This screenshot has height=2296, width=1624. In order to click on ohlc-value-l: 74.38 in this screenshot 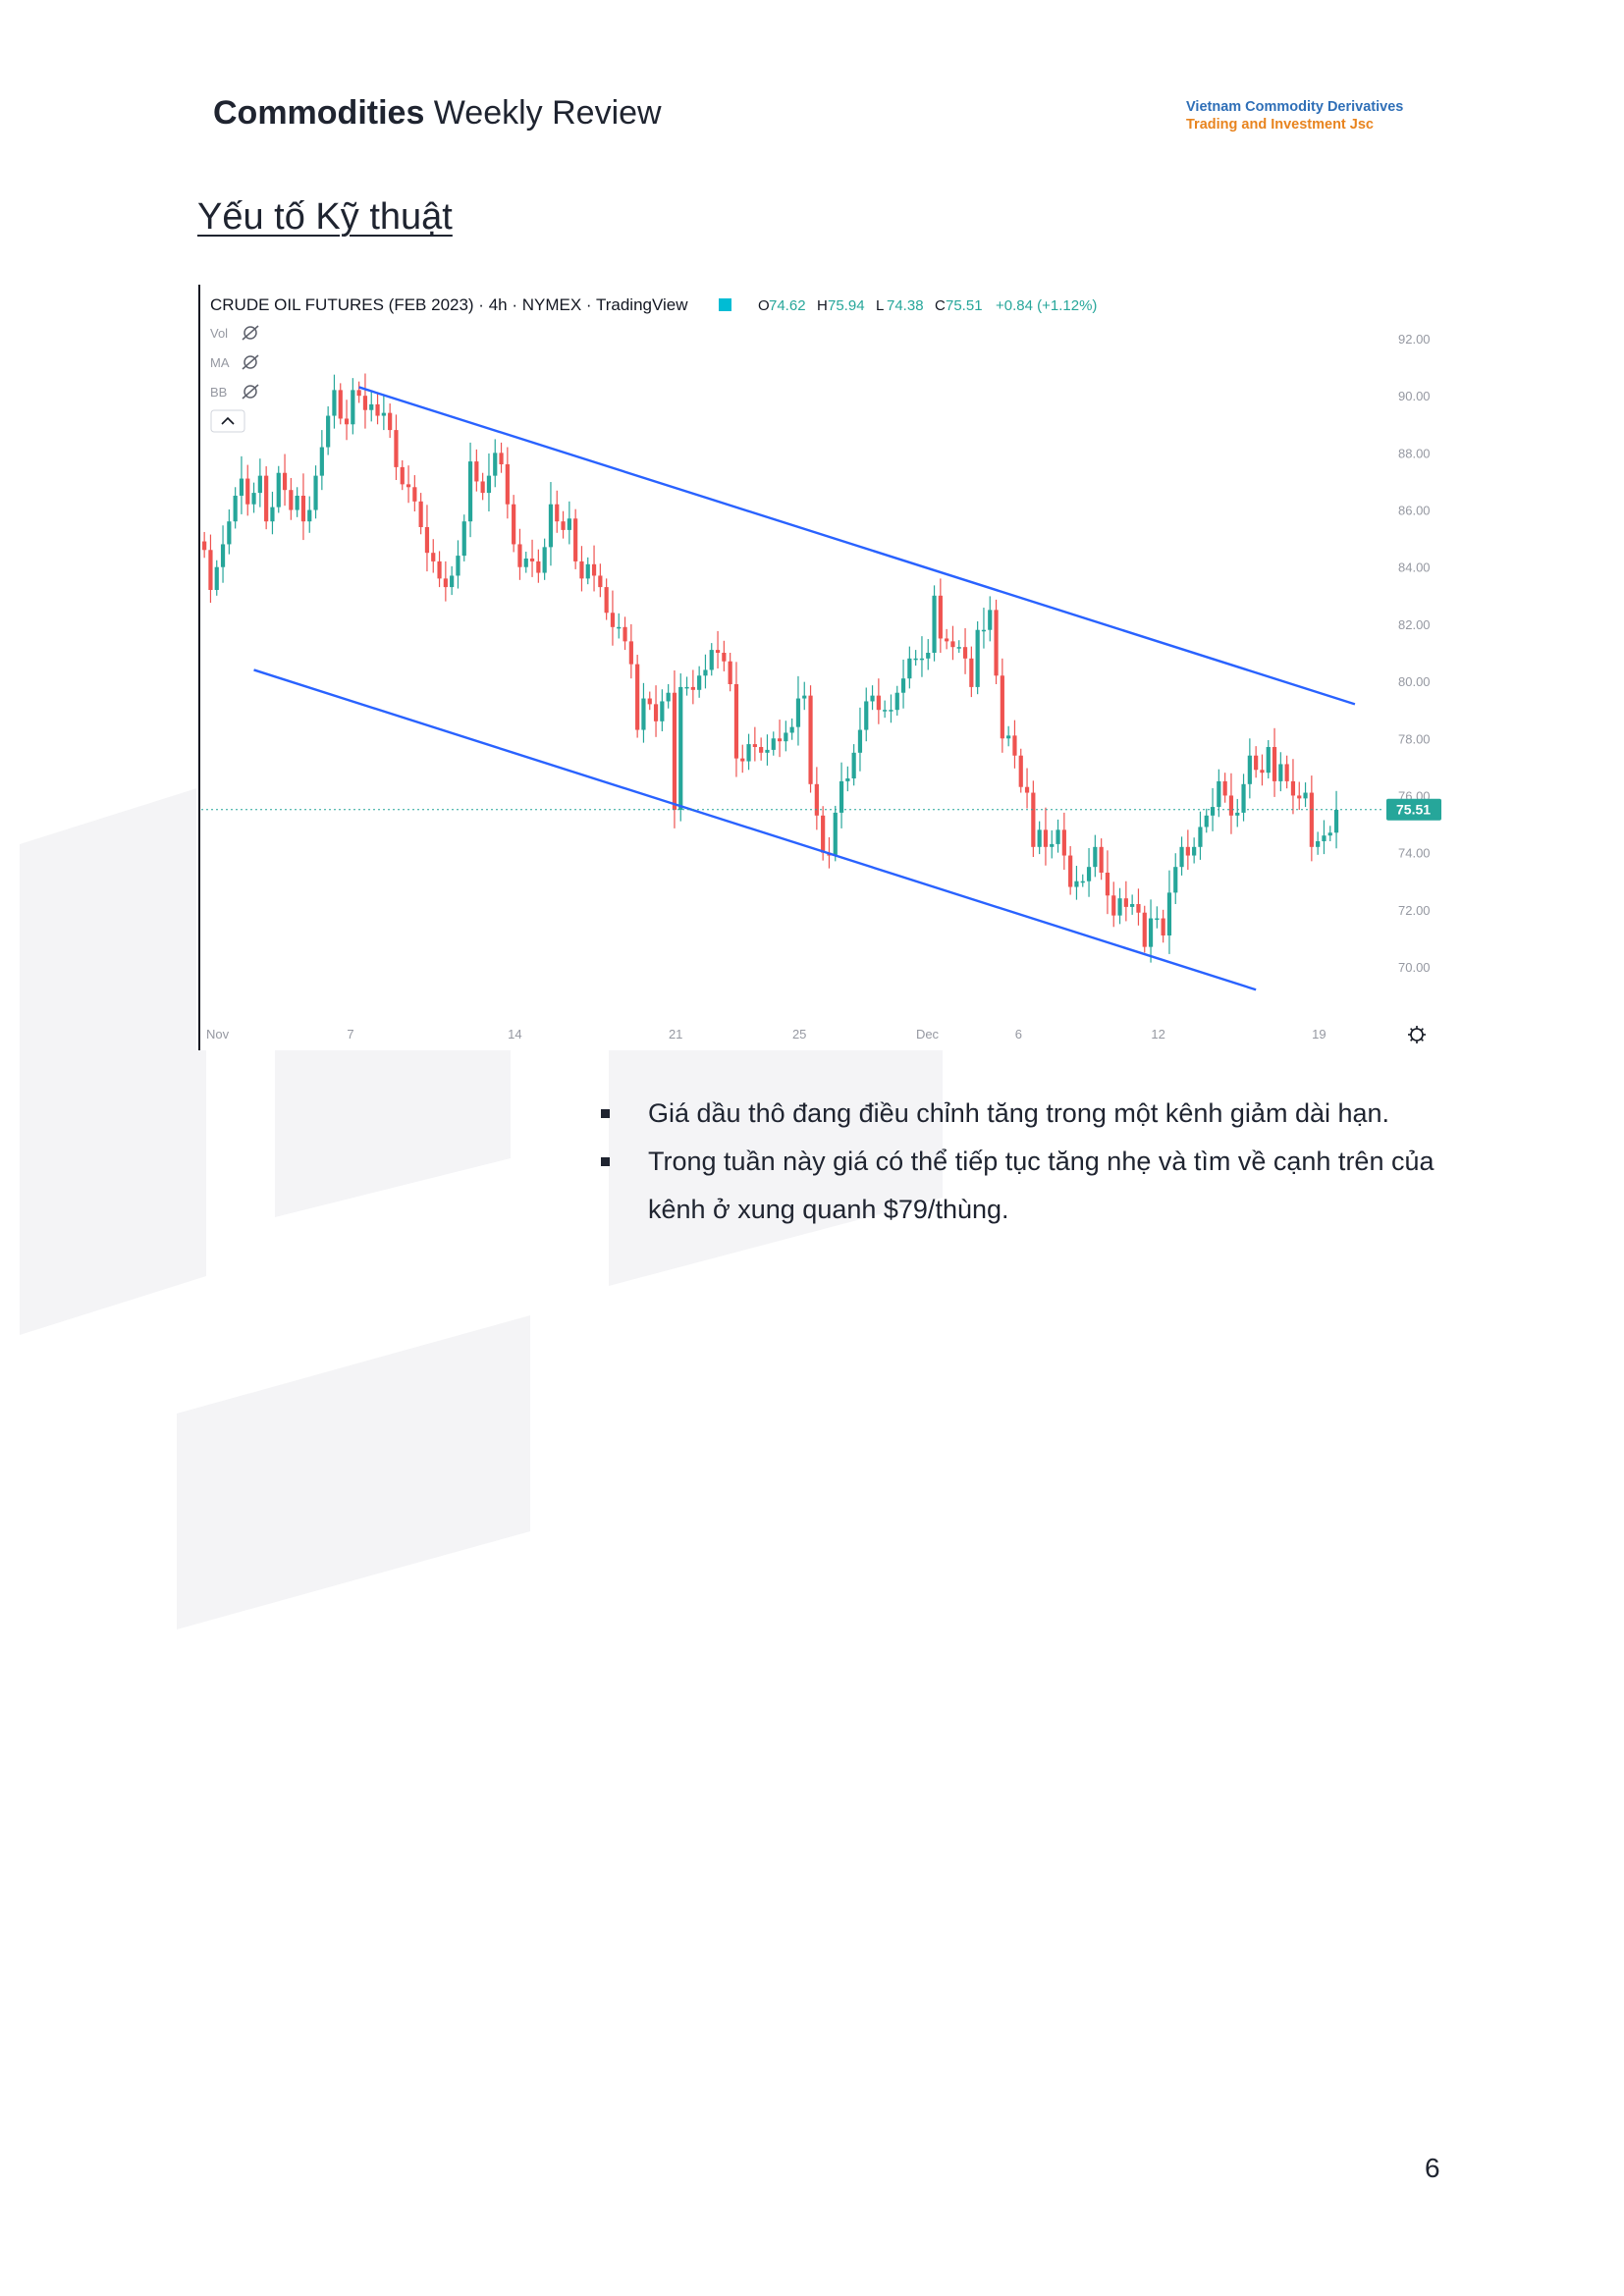, I will do `click(905, 305)`.